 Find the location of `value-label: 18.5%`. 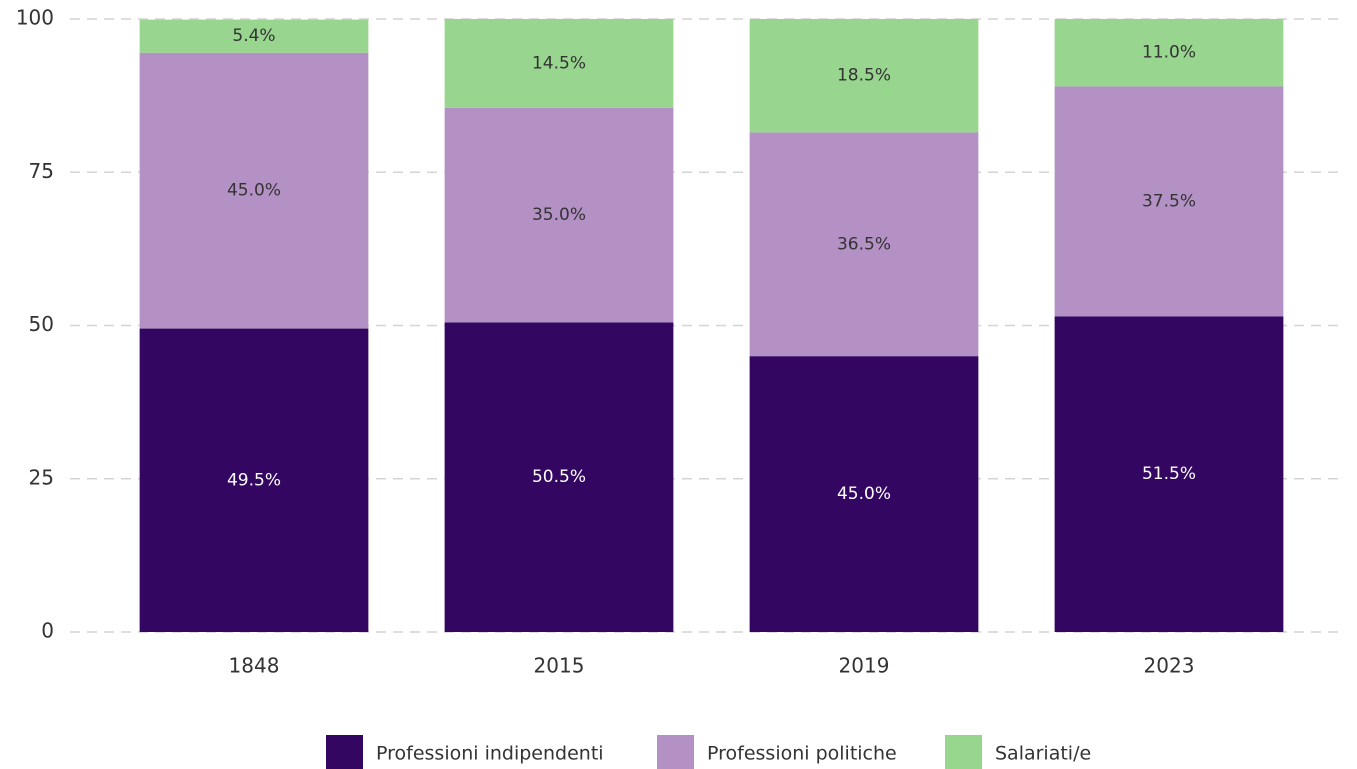

value-label: 18.5% is located at coordinates (864, 76).